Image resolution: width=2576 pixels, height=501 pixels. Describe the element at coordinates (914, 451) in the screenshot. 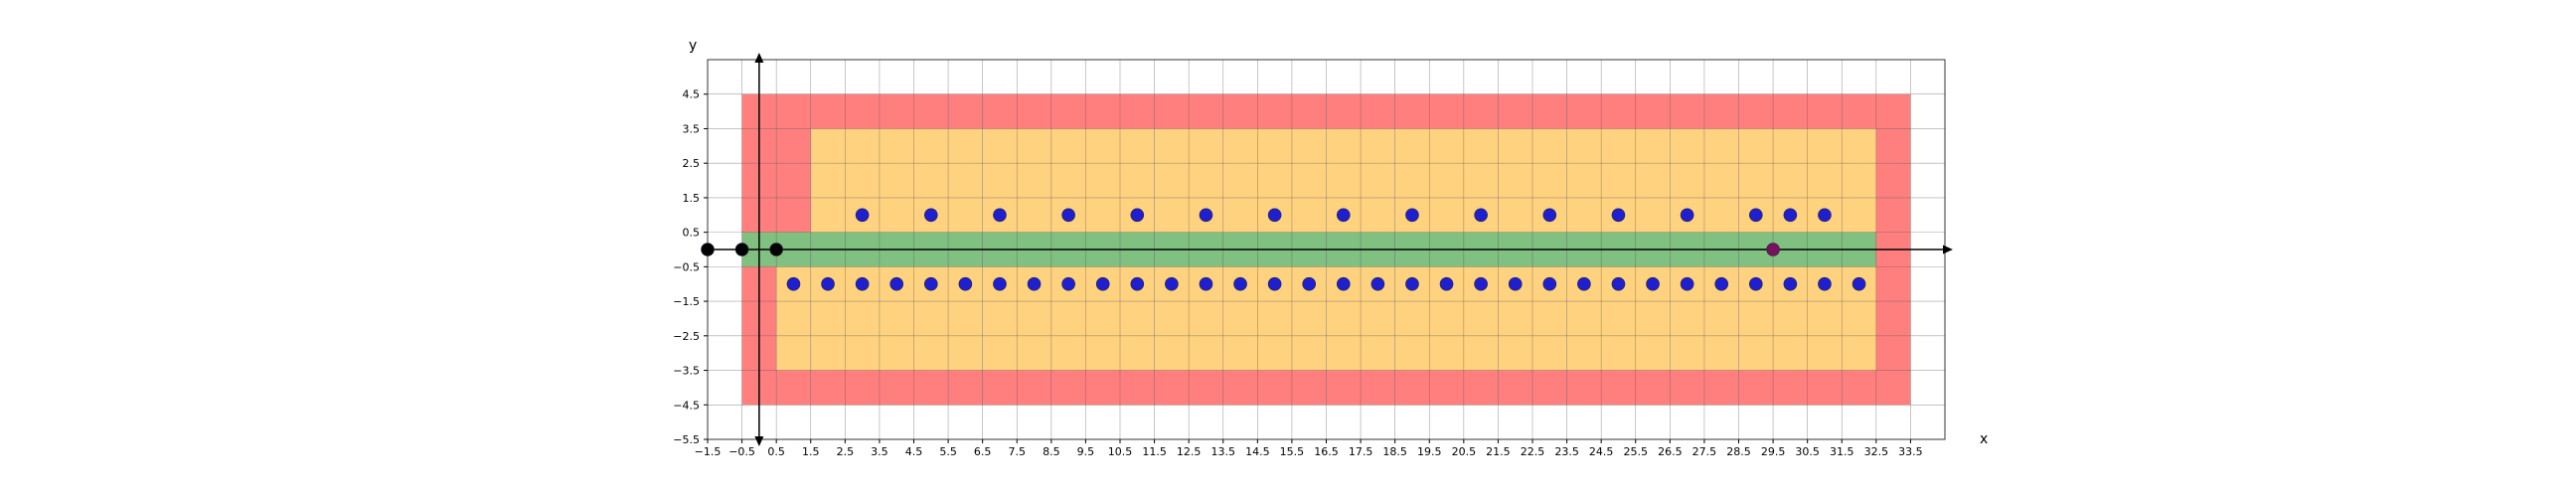

I see `x-tick-label-6: 4.5` at that location.